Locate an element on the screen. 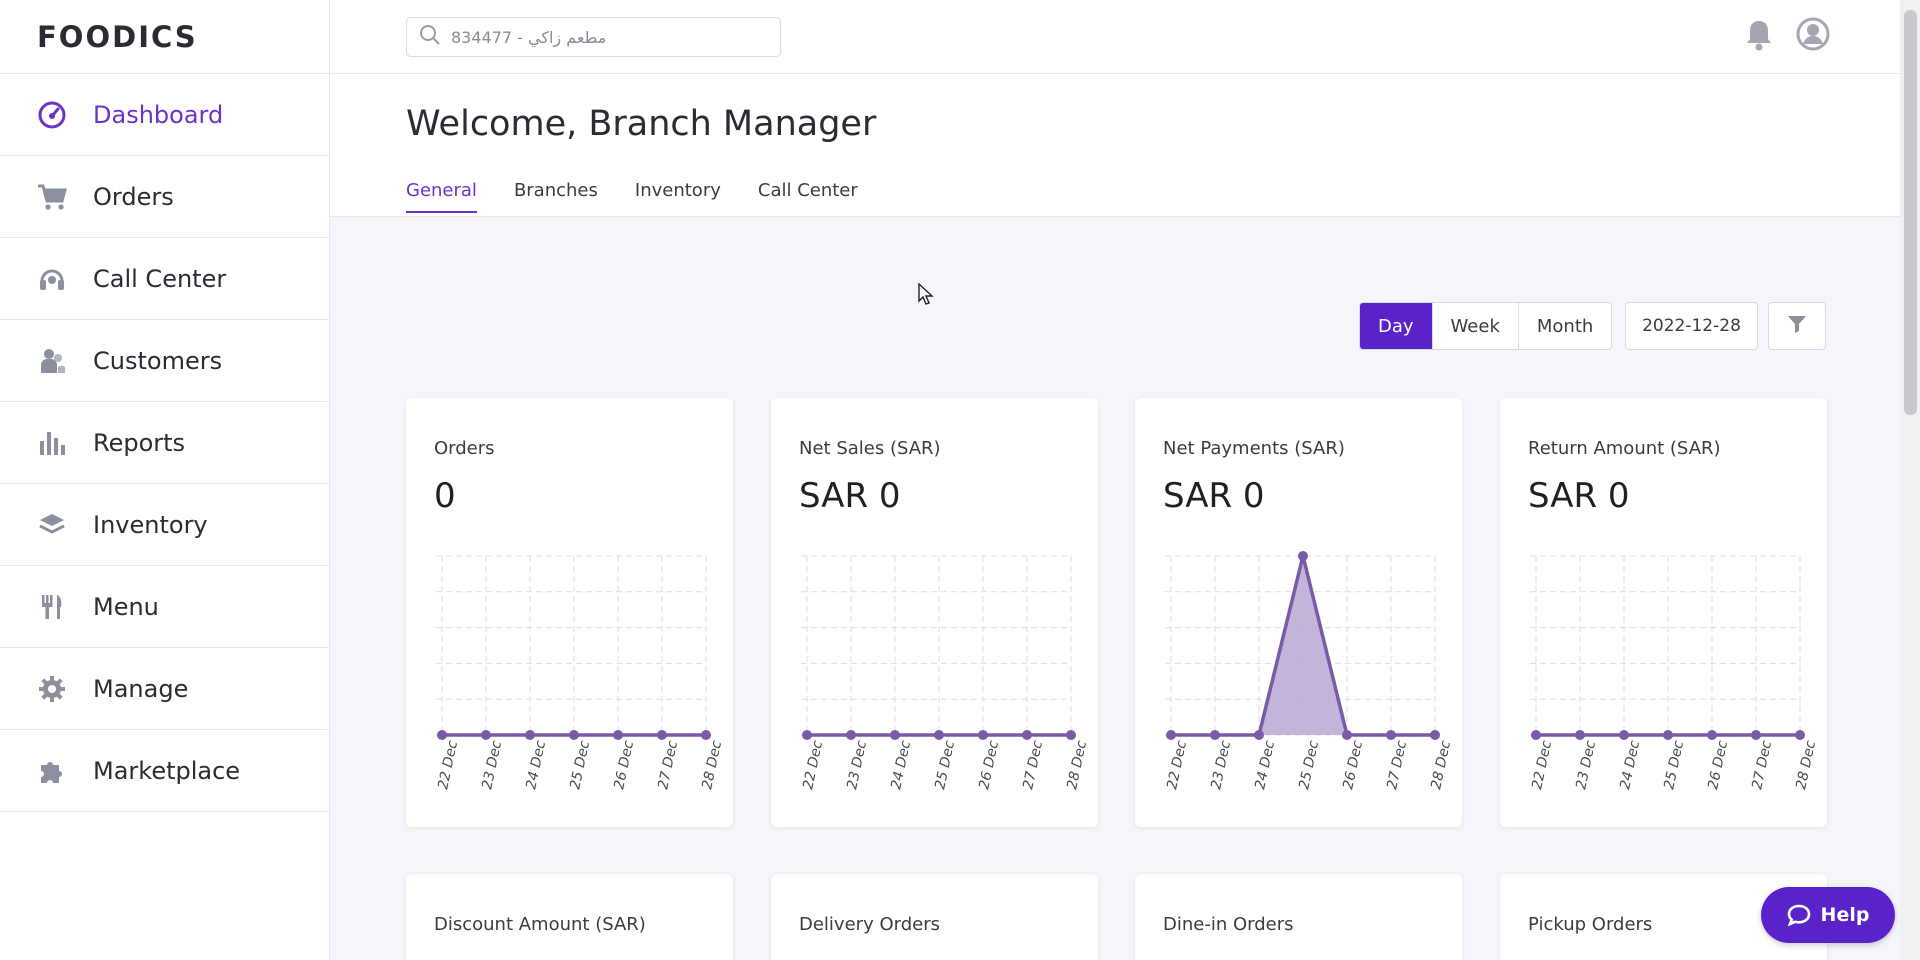 The image size is (1920, 960). sidebar-item-dashboard: Dashboard is located at coordinates (164, 115).